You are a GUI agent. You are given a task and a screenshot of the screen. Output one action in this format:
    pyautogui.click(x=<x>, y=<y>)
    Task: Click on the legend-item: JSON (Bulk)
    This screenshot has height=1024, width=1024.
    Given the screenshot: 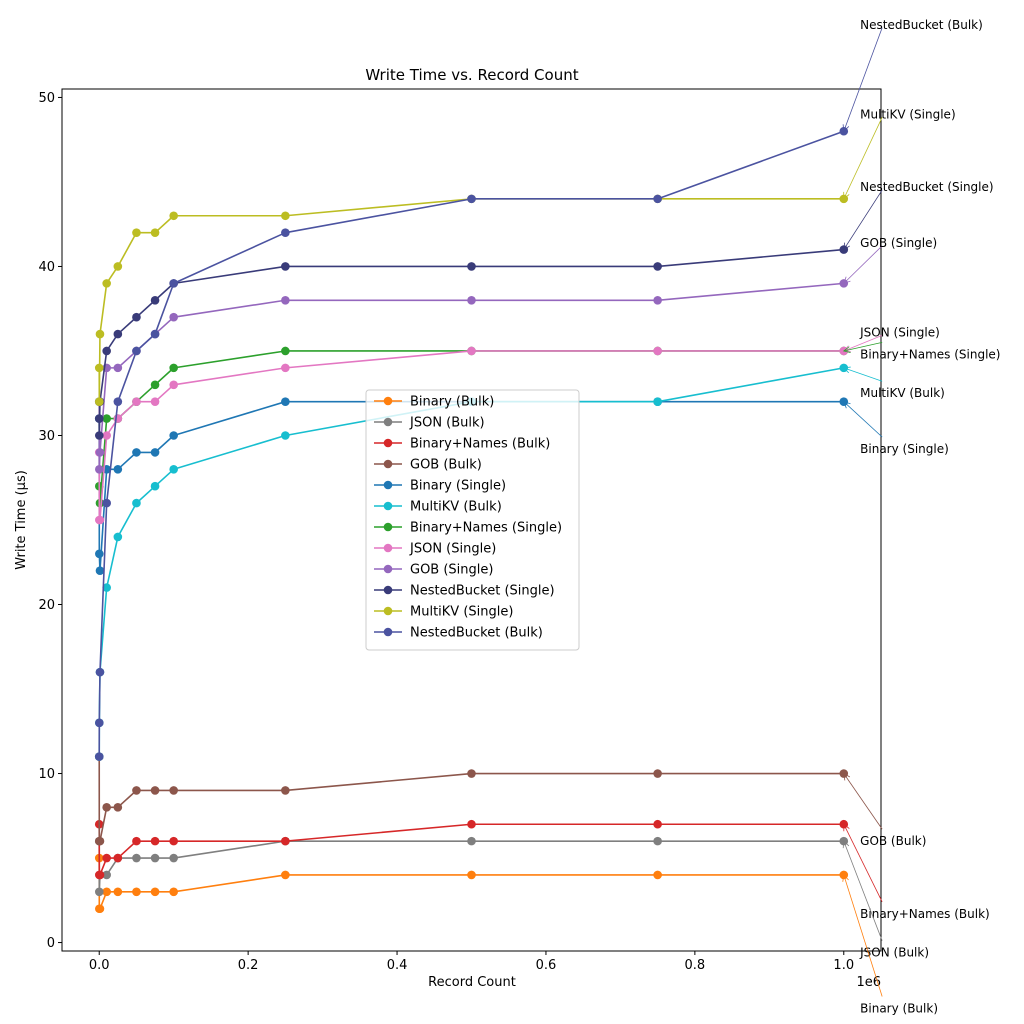 What is the action you would take?
    pyautogui.click(x=429, y=423)
    